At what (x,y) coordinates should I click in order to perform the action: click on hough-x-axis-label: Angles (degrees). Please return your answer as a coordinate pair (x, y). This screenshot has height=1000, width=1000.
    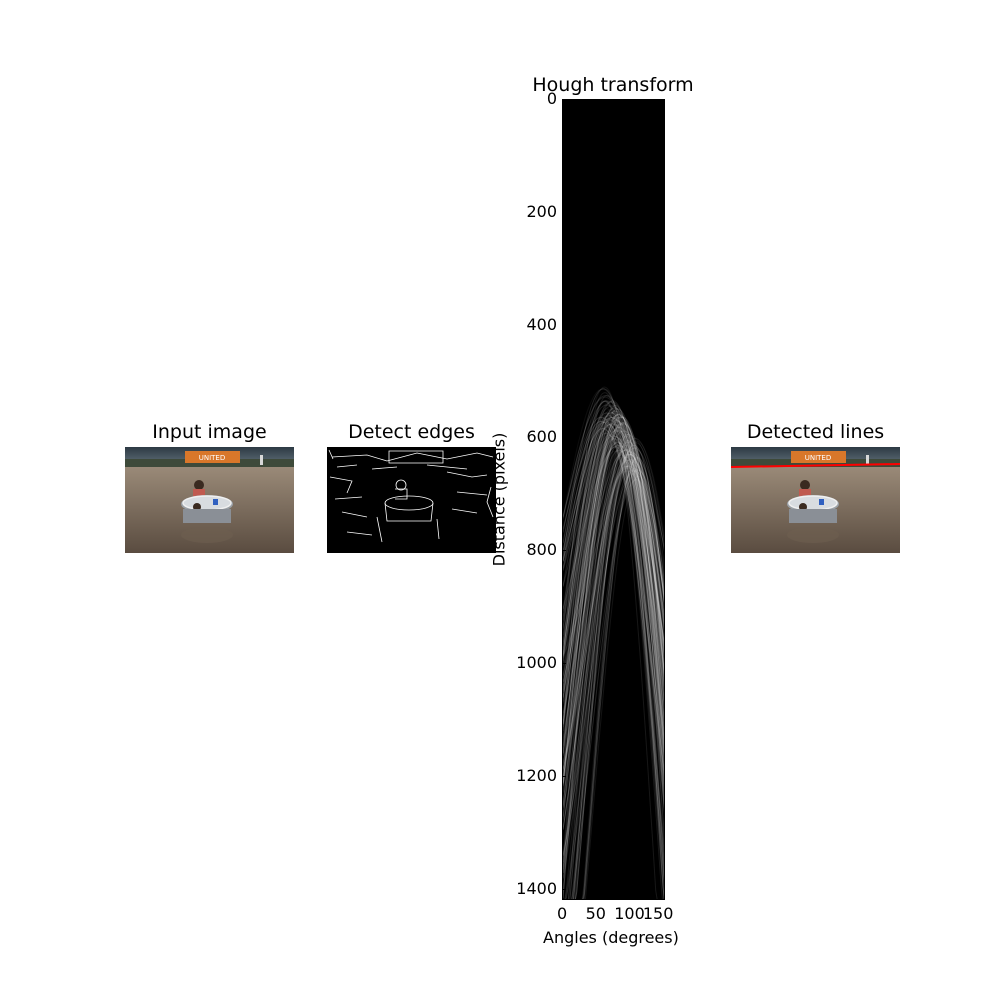
    Looking at the image, I should click on (611, 937).